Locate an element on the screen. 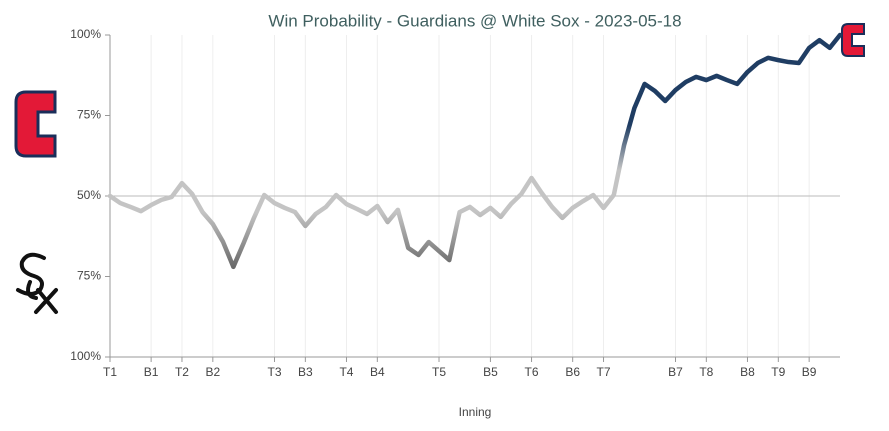 The width and height of the screenshot is (889, 431). x-tick-label: B8 is located at coordinates (747, 372).